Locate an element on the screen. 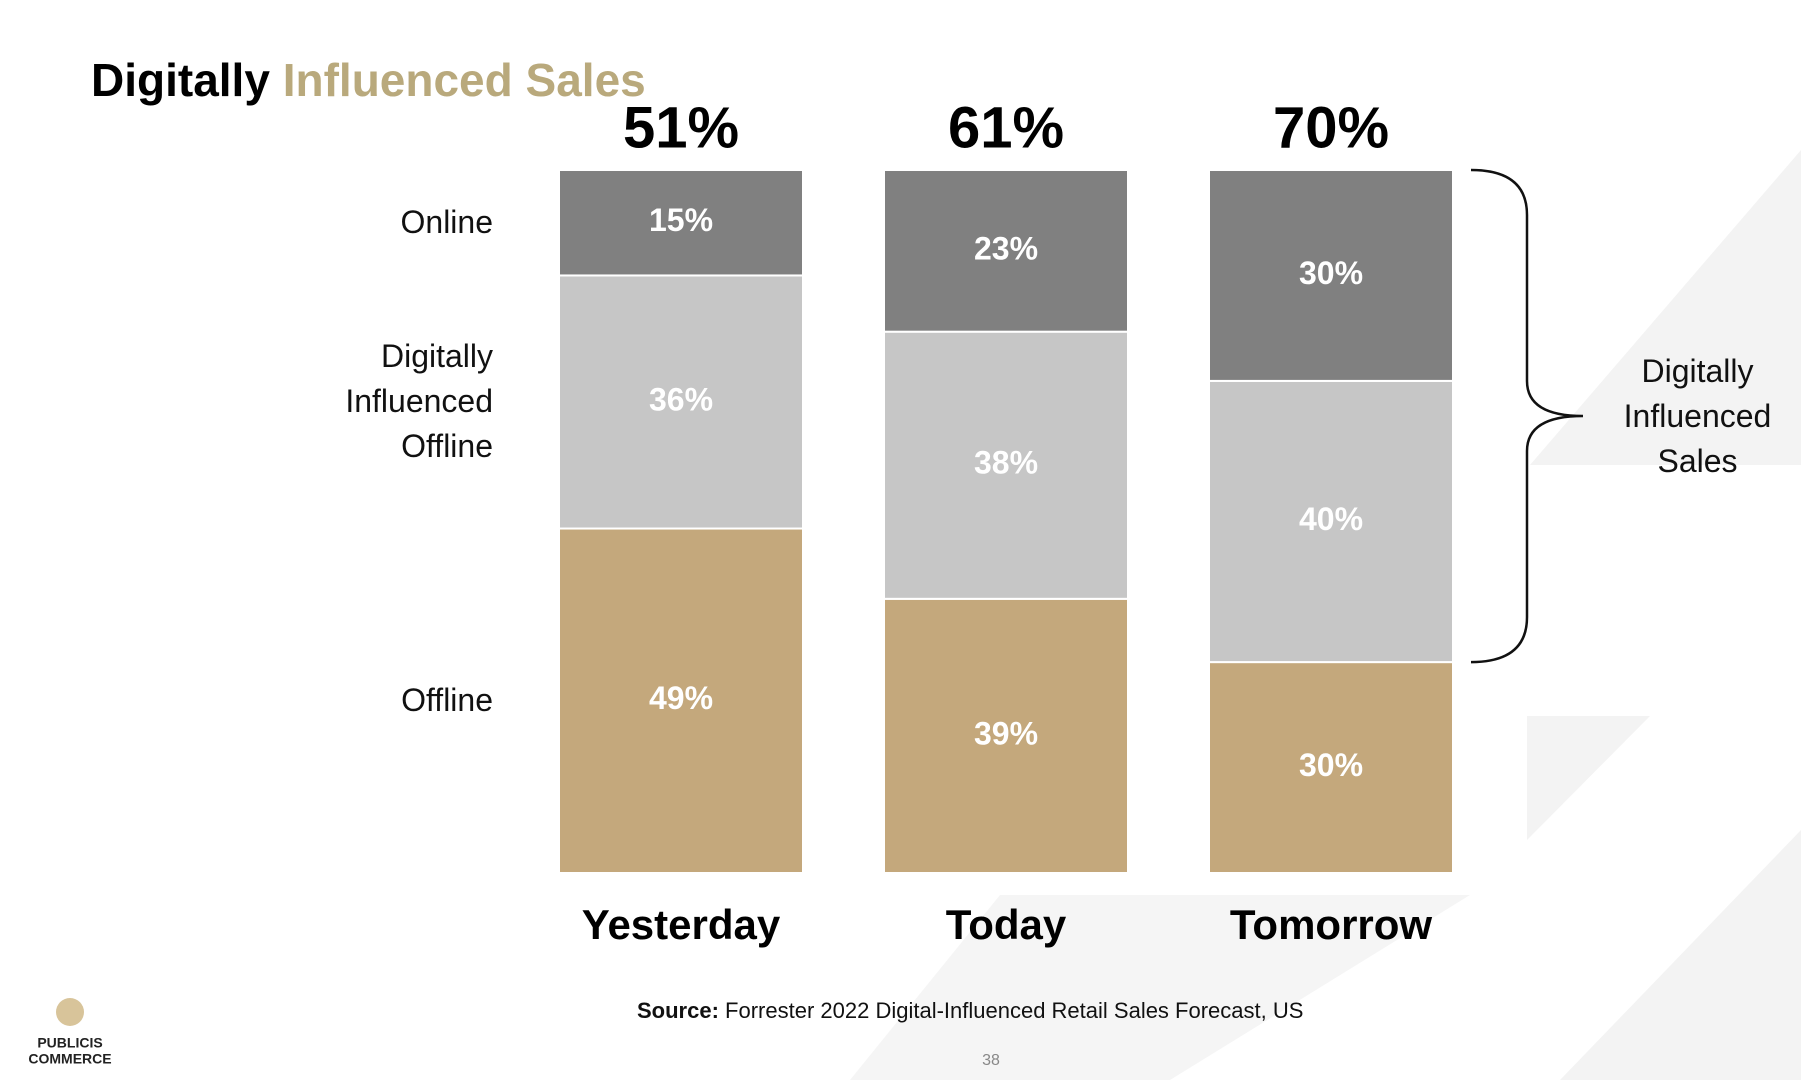 The height and width of the screenshot is (1080, 1801). bracket-label: Digitally Influenced Sales is located at coordinates (1697, 415).